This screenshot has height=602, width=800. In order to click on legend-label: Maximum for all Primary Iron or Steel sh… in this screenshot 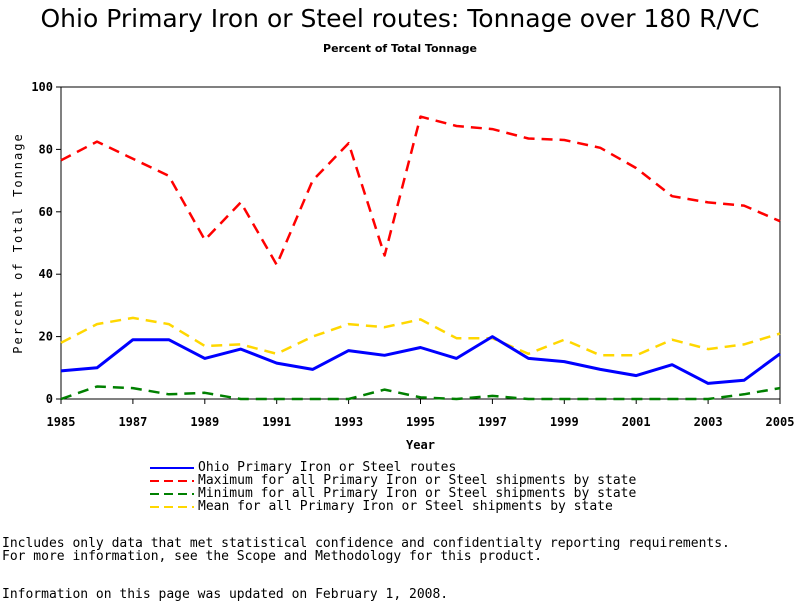, I will do `click(417, 480)`.